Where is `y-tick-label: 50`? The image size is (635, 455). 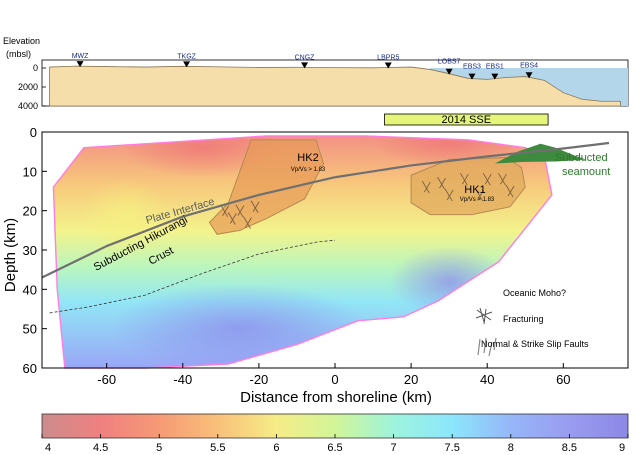
y-tick-label: 50 is located at coordinates (30, 329).